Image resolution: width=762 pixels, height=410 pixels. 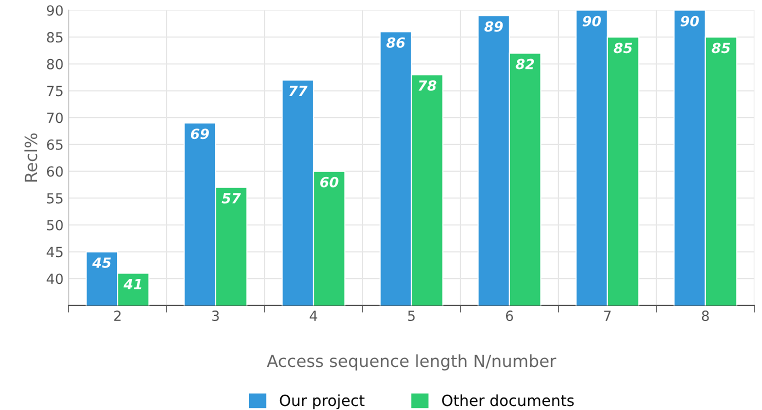 I want to click on data-label: 78, so click(x=427, y=85).